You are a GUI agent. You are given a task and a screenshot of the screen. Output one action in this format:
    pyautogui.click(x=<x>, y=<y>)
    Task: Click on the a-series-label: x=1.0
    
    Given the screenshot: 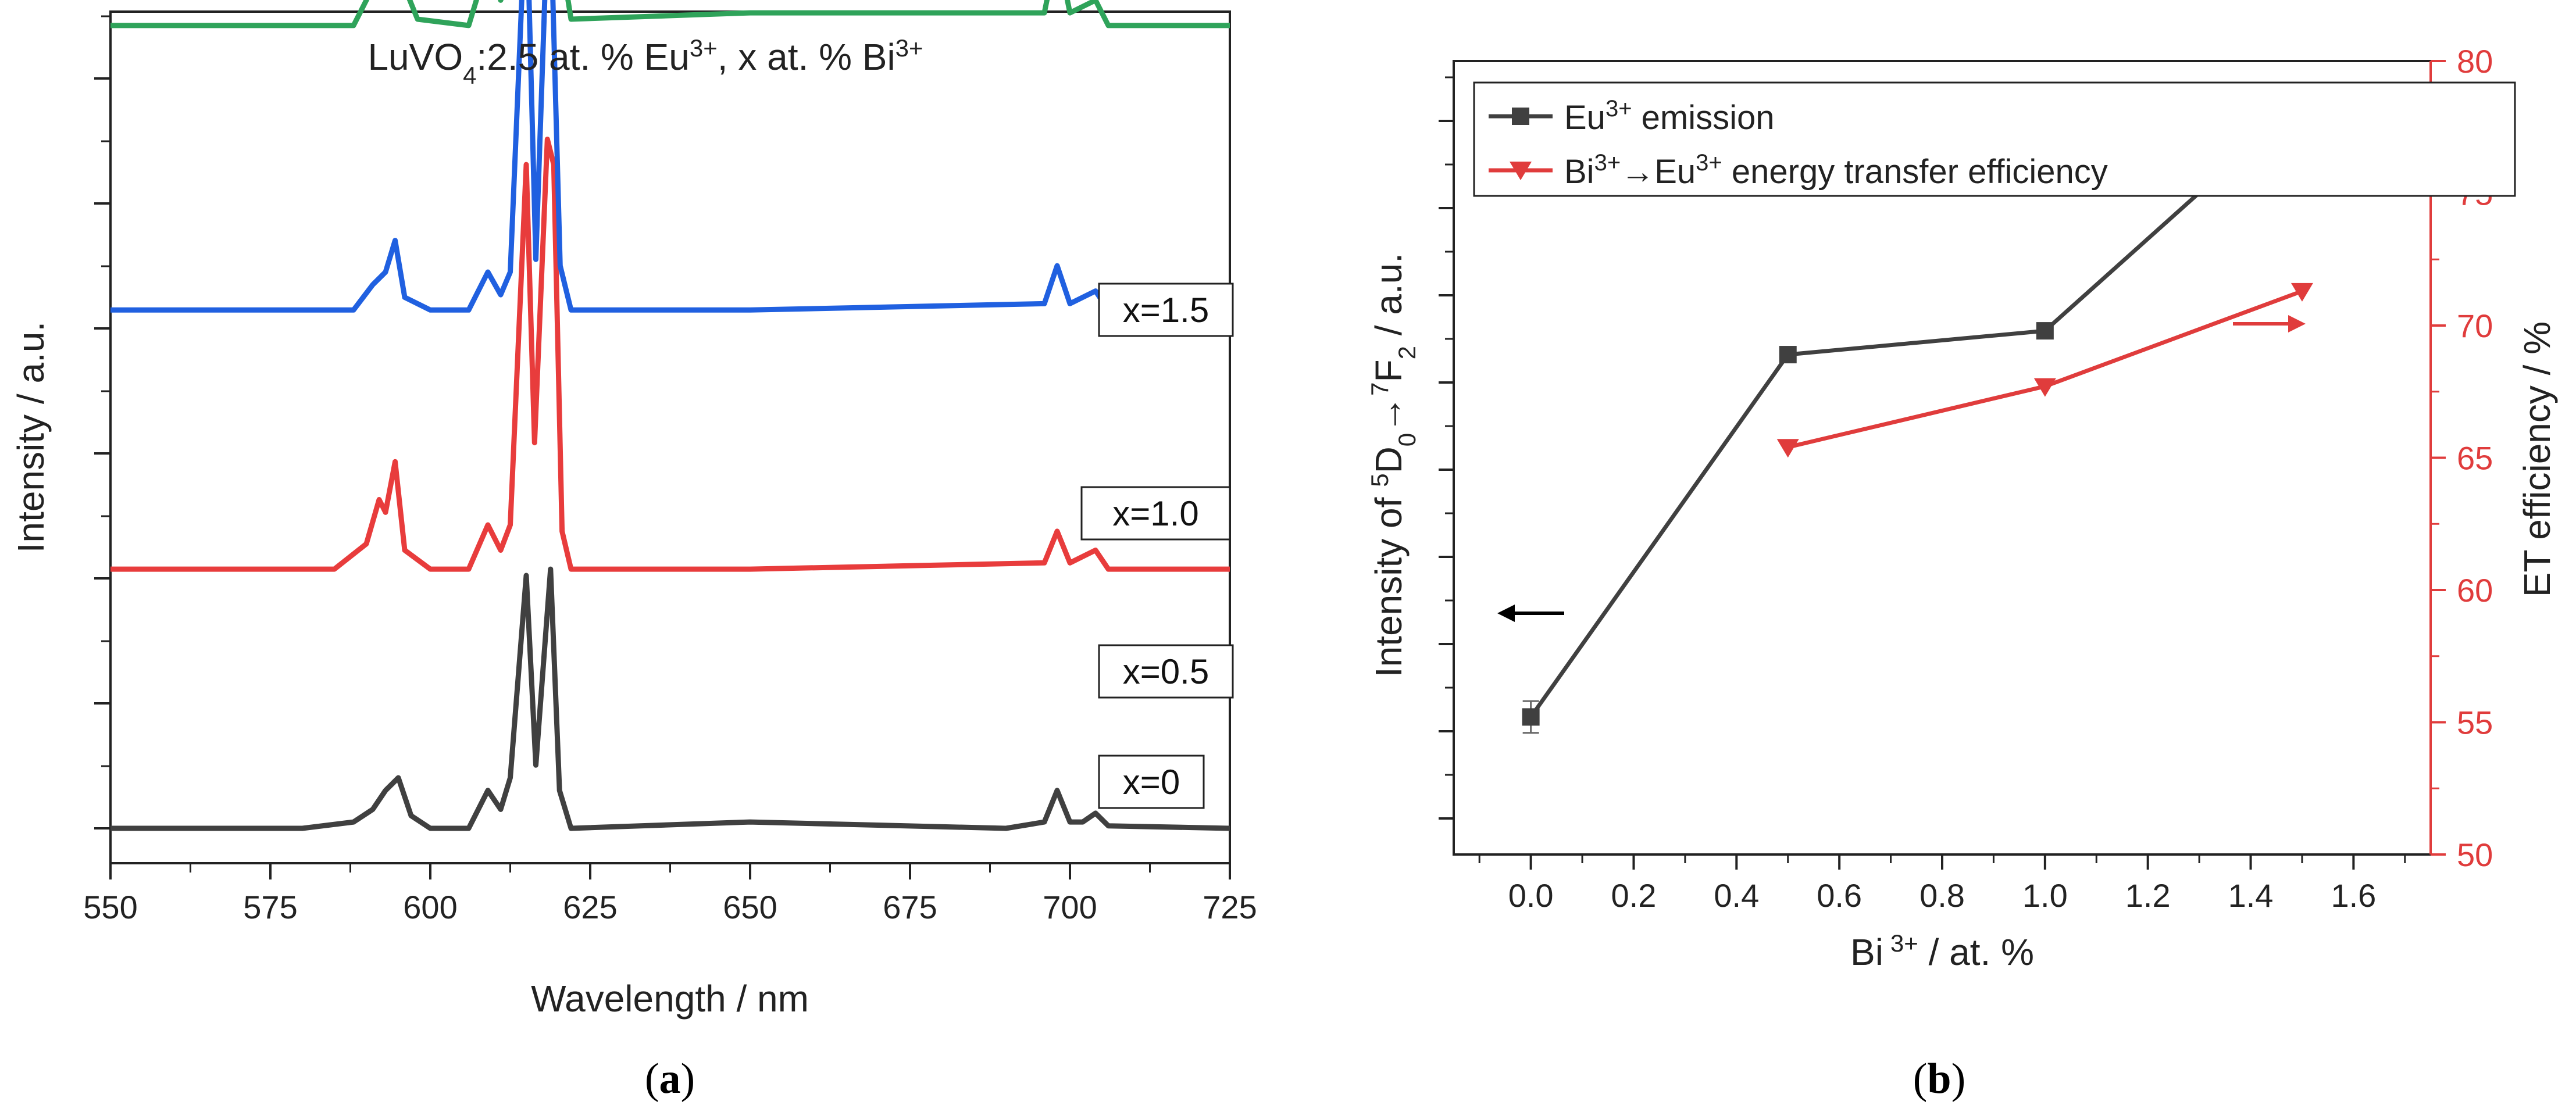 What is the action you would take?
    pyautogui.click(x=1155, y=513)
    